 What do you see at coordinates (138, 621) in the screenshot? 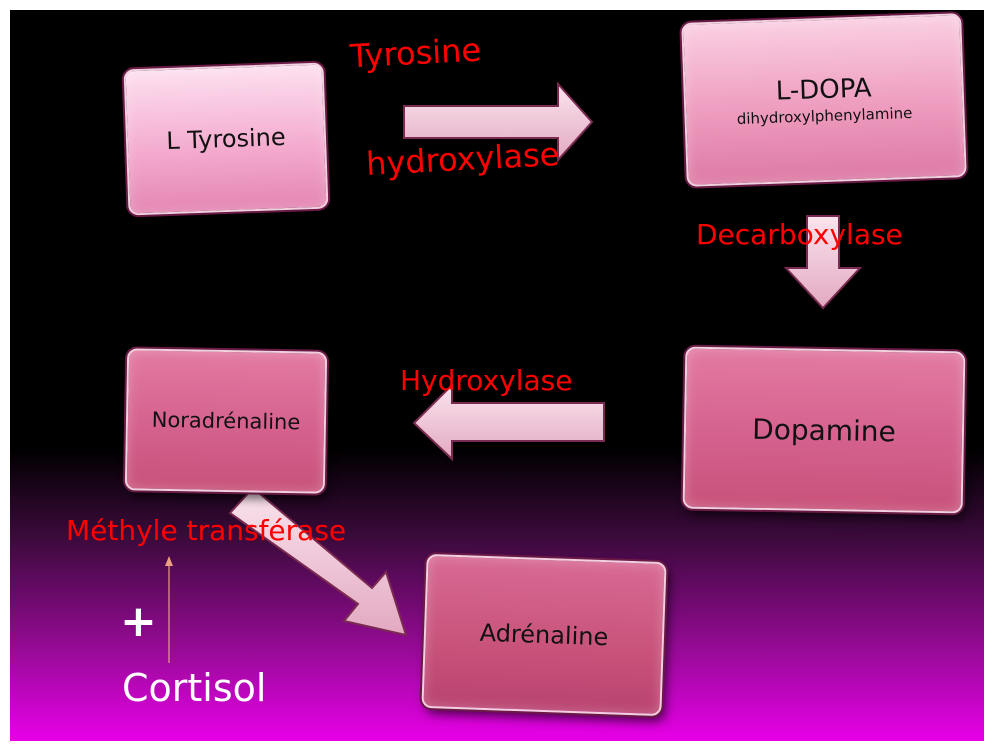
I see `plus-sign: +` at bounding box center [138, 621].